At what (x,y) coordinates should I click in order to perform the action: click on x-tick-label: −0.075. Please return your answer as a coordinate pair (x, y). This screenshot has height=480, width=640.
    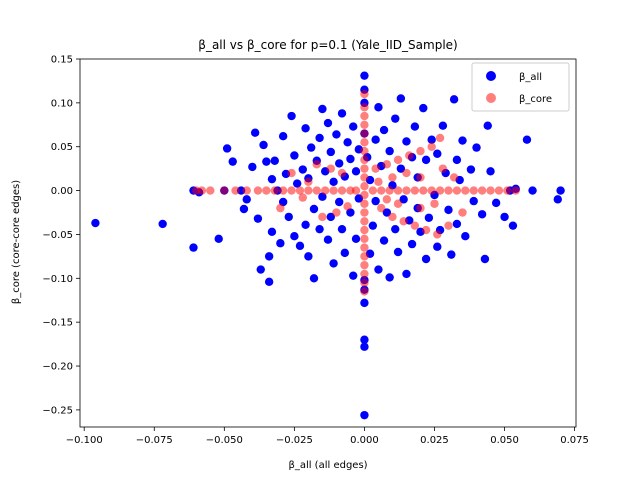
    Looking at the image, I should click on (154, 440).